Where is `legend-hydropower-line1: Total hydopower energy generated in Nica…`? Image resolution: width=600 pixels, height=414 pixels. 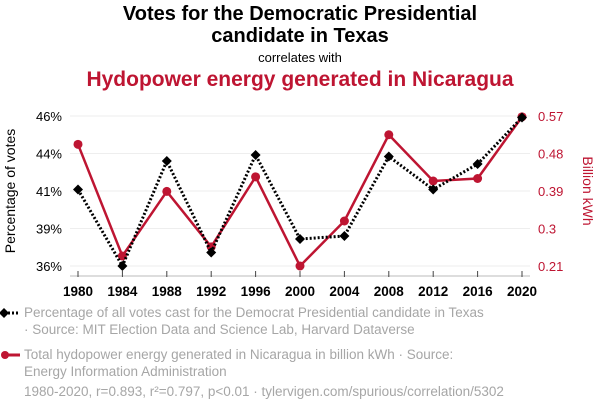
legend-hydropower-line1: Total hydopower energy generated in Nica… is located at coordinates (239, 354).